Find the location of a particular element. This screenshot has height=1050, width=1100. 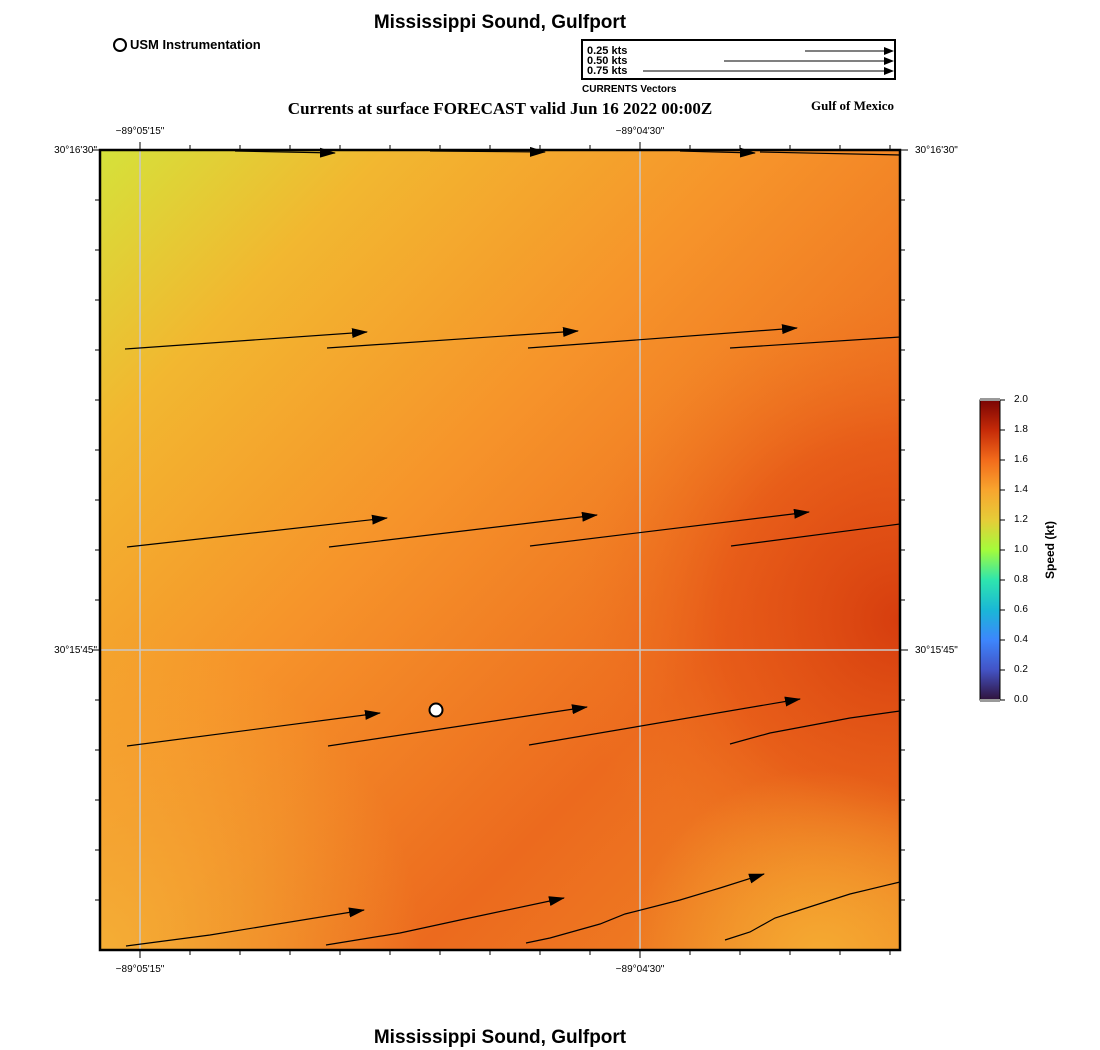

vector-legend-box: 0.25 kts 0.50 kts 0.75 kts is located at coordinates (738, 59).